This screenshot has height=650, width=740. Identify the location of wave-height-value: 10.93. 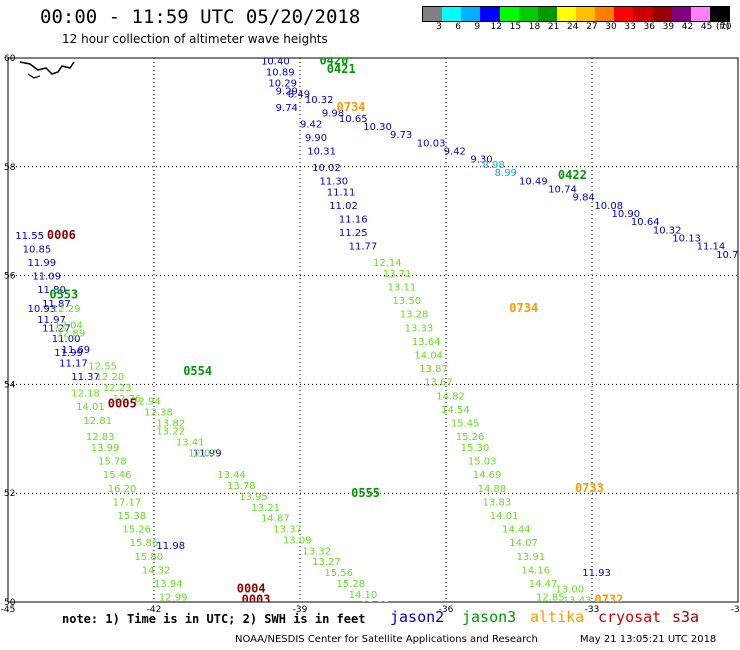
(41, 309).